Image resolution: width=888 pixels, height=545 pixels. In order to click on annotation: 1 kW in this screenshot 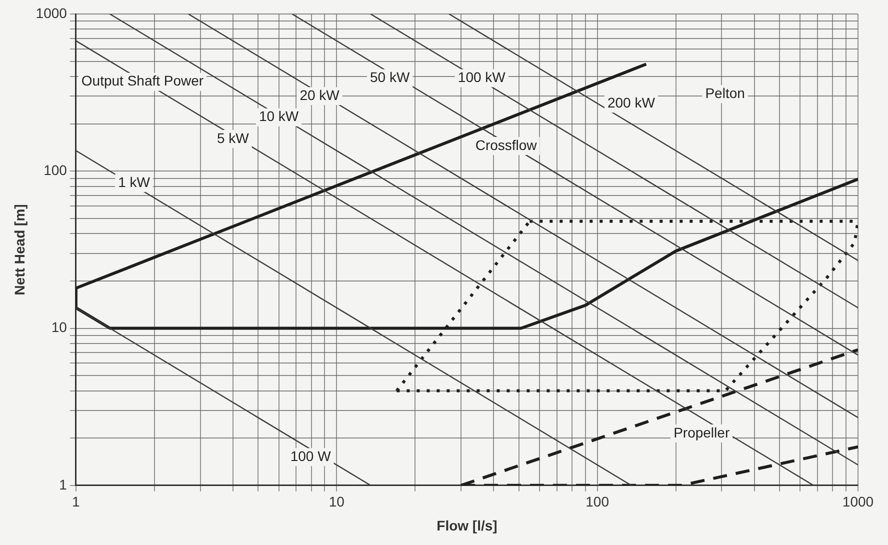, I will do `click(134, 182)`.